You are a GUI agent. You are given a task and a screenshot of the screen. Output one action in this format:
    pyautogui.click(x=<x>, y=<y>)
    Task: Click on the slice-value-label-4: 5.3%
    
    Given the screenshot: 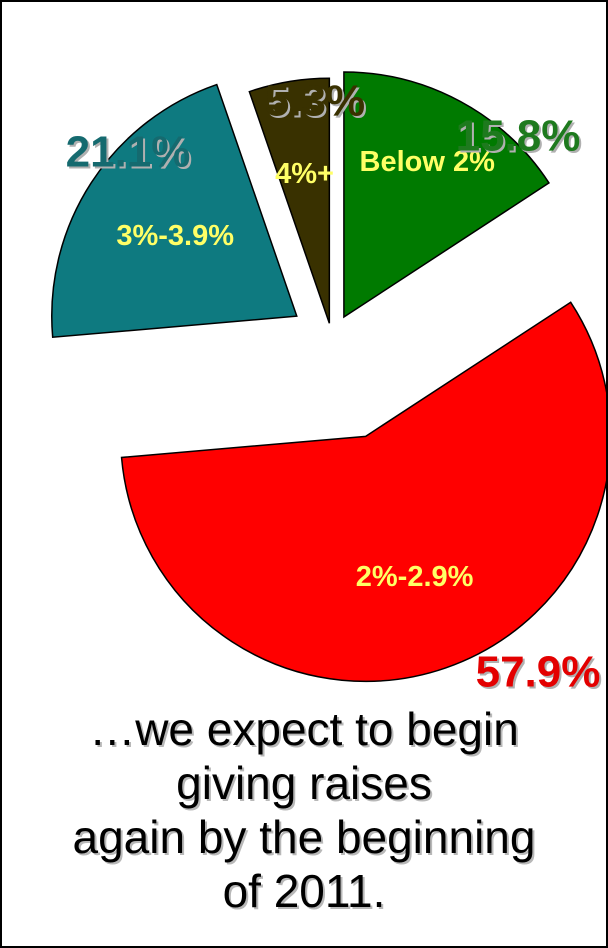 What is the action you would take?
    pyautogui.click(x=315, y=101)
    